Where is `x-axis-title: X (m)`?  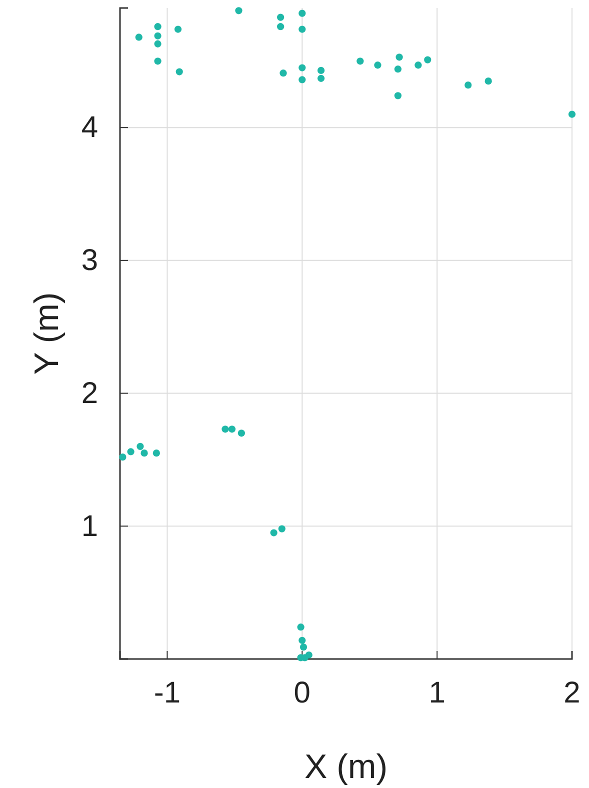
x-axis-title: X (m) is located at coordinates (346, 767).